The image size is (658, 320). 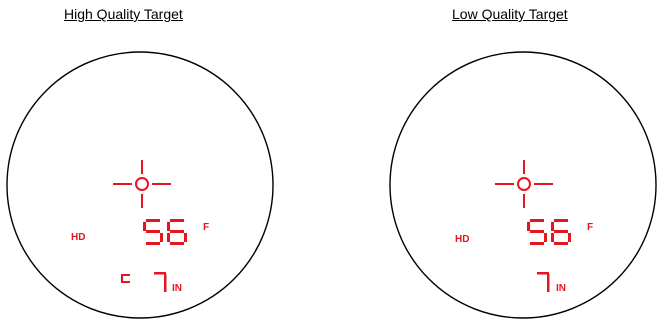 What do you see at coordinates (123, 14) in the screenshot?
I see `panel-title-high-quality: High Quality Target` at bounding box center [123, 14].